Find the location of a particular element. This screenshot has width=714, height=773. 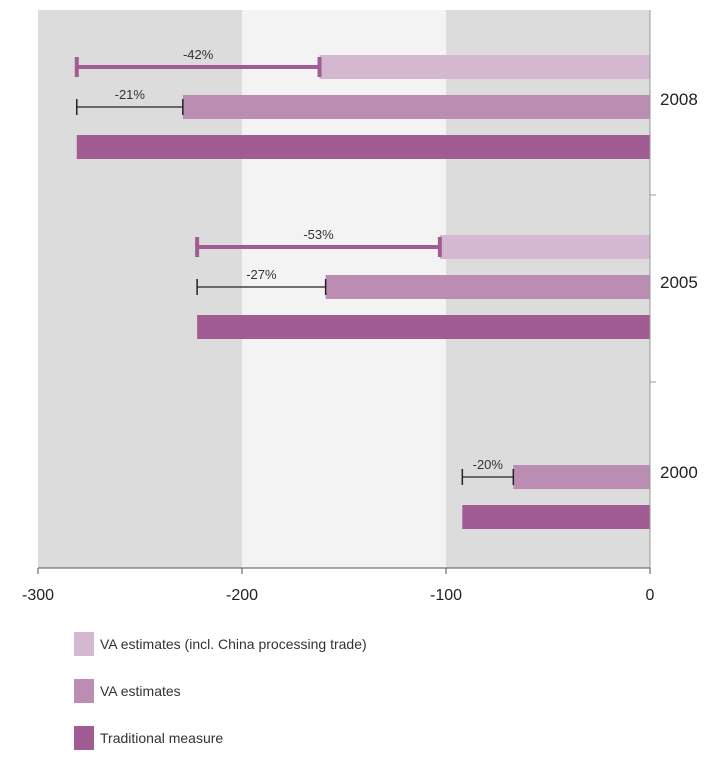

category-label-2008: 2008 is located at coordinates (679, 99).